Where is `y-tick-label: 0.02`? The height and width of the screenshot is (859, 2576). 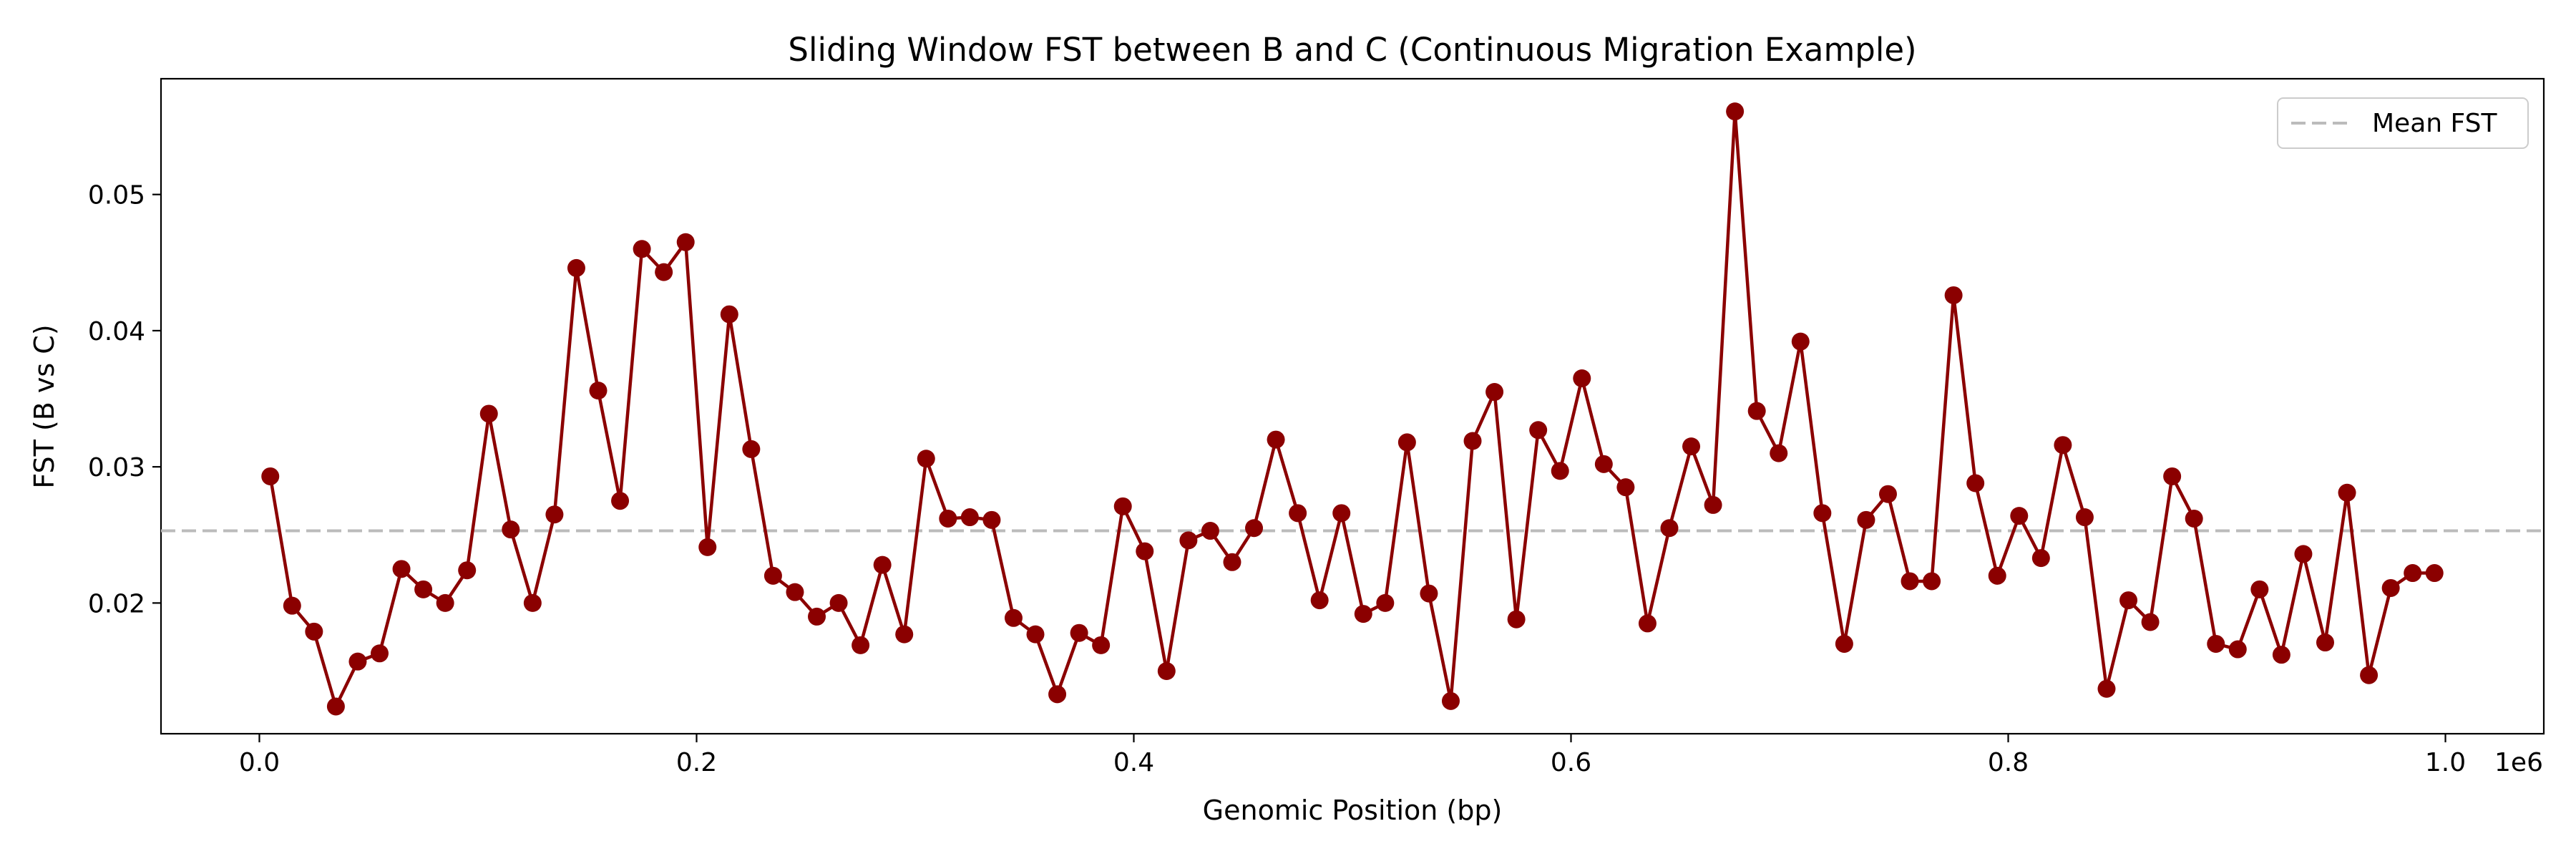 y-tick-label: 0.02 is located at coordinates (116, 603).